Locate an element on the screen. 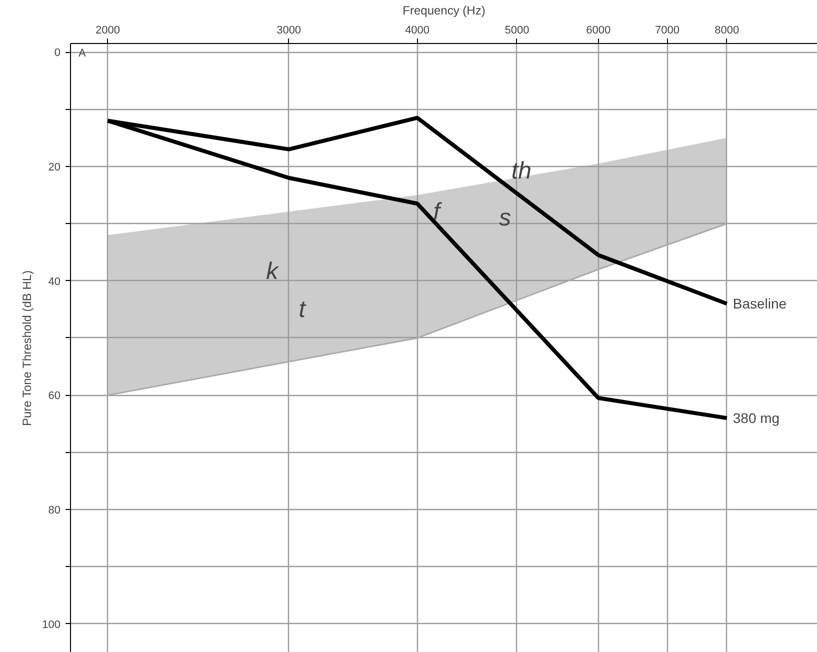  annotation: s is located at coordinates (505, 218).